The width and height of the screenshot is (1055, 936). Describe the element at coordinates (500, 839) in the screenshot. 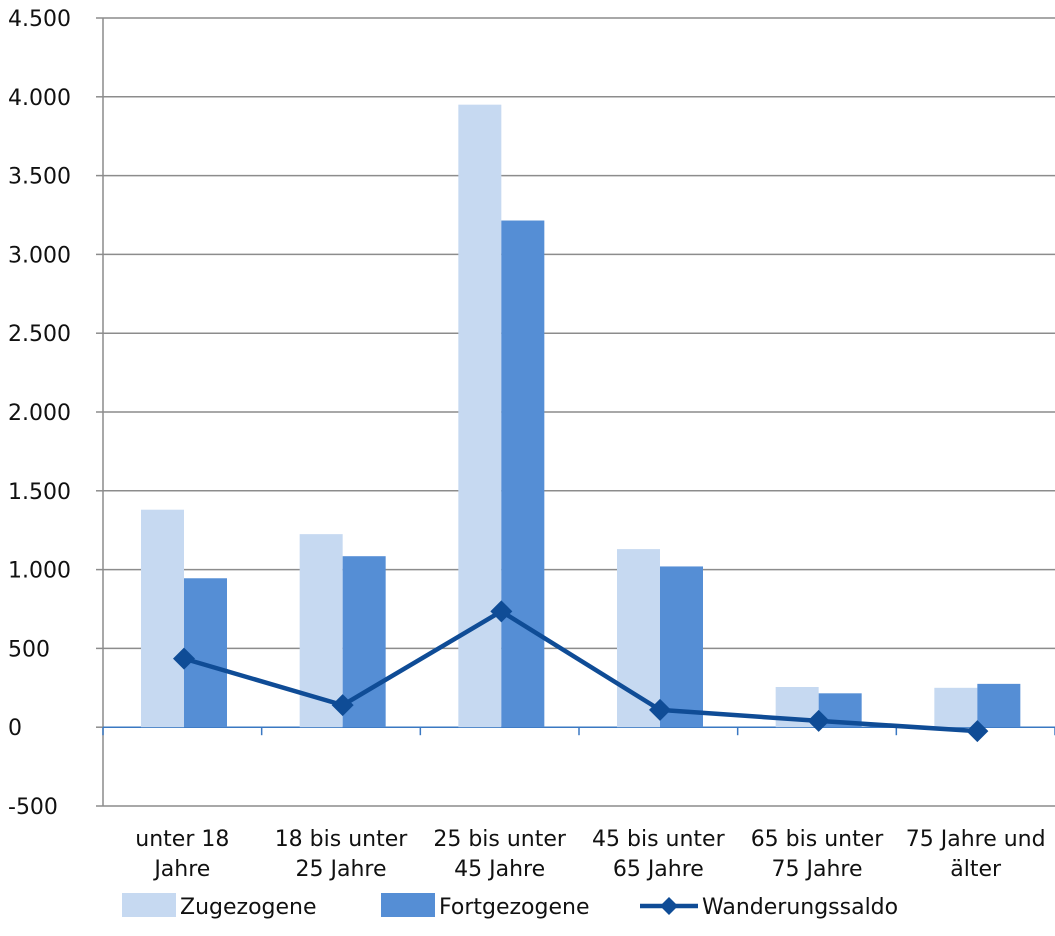

I see `x-category-line: 25 bis unter` at that location.